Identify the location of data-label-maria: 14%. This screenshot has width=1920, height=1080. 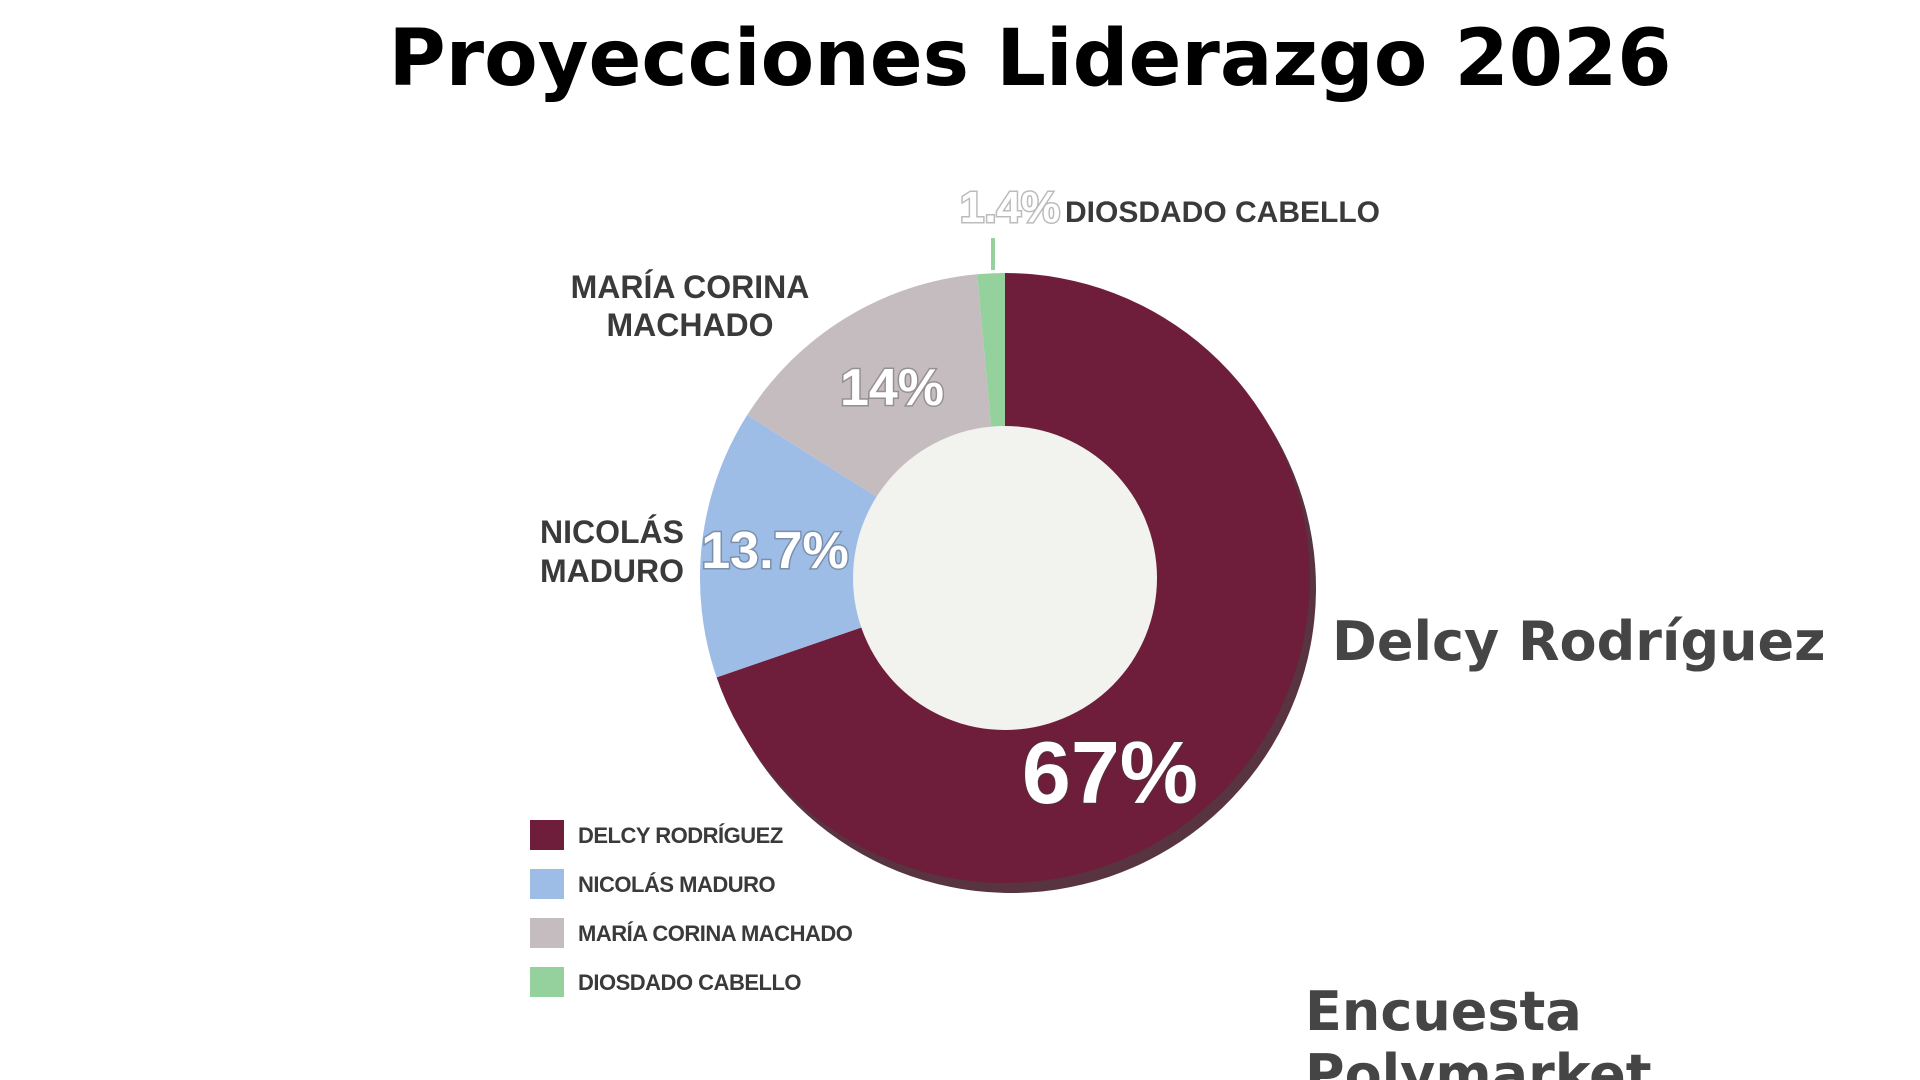
(892, 388).